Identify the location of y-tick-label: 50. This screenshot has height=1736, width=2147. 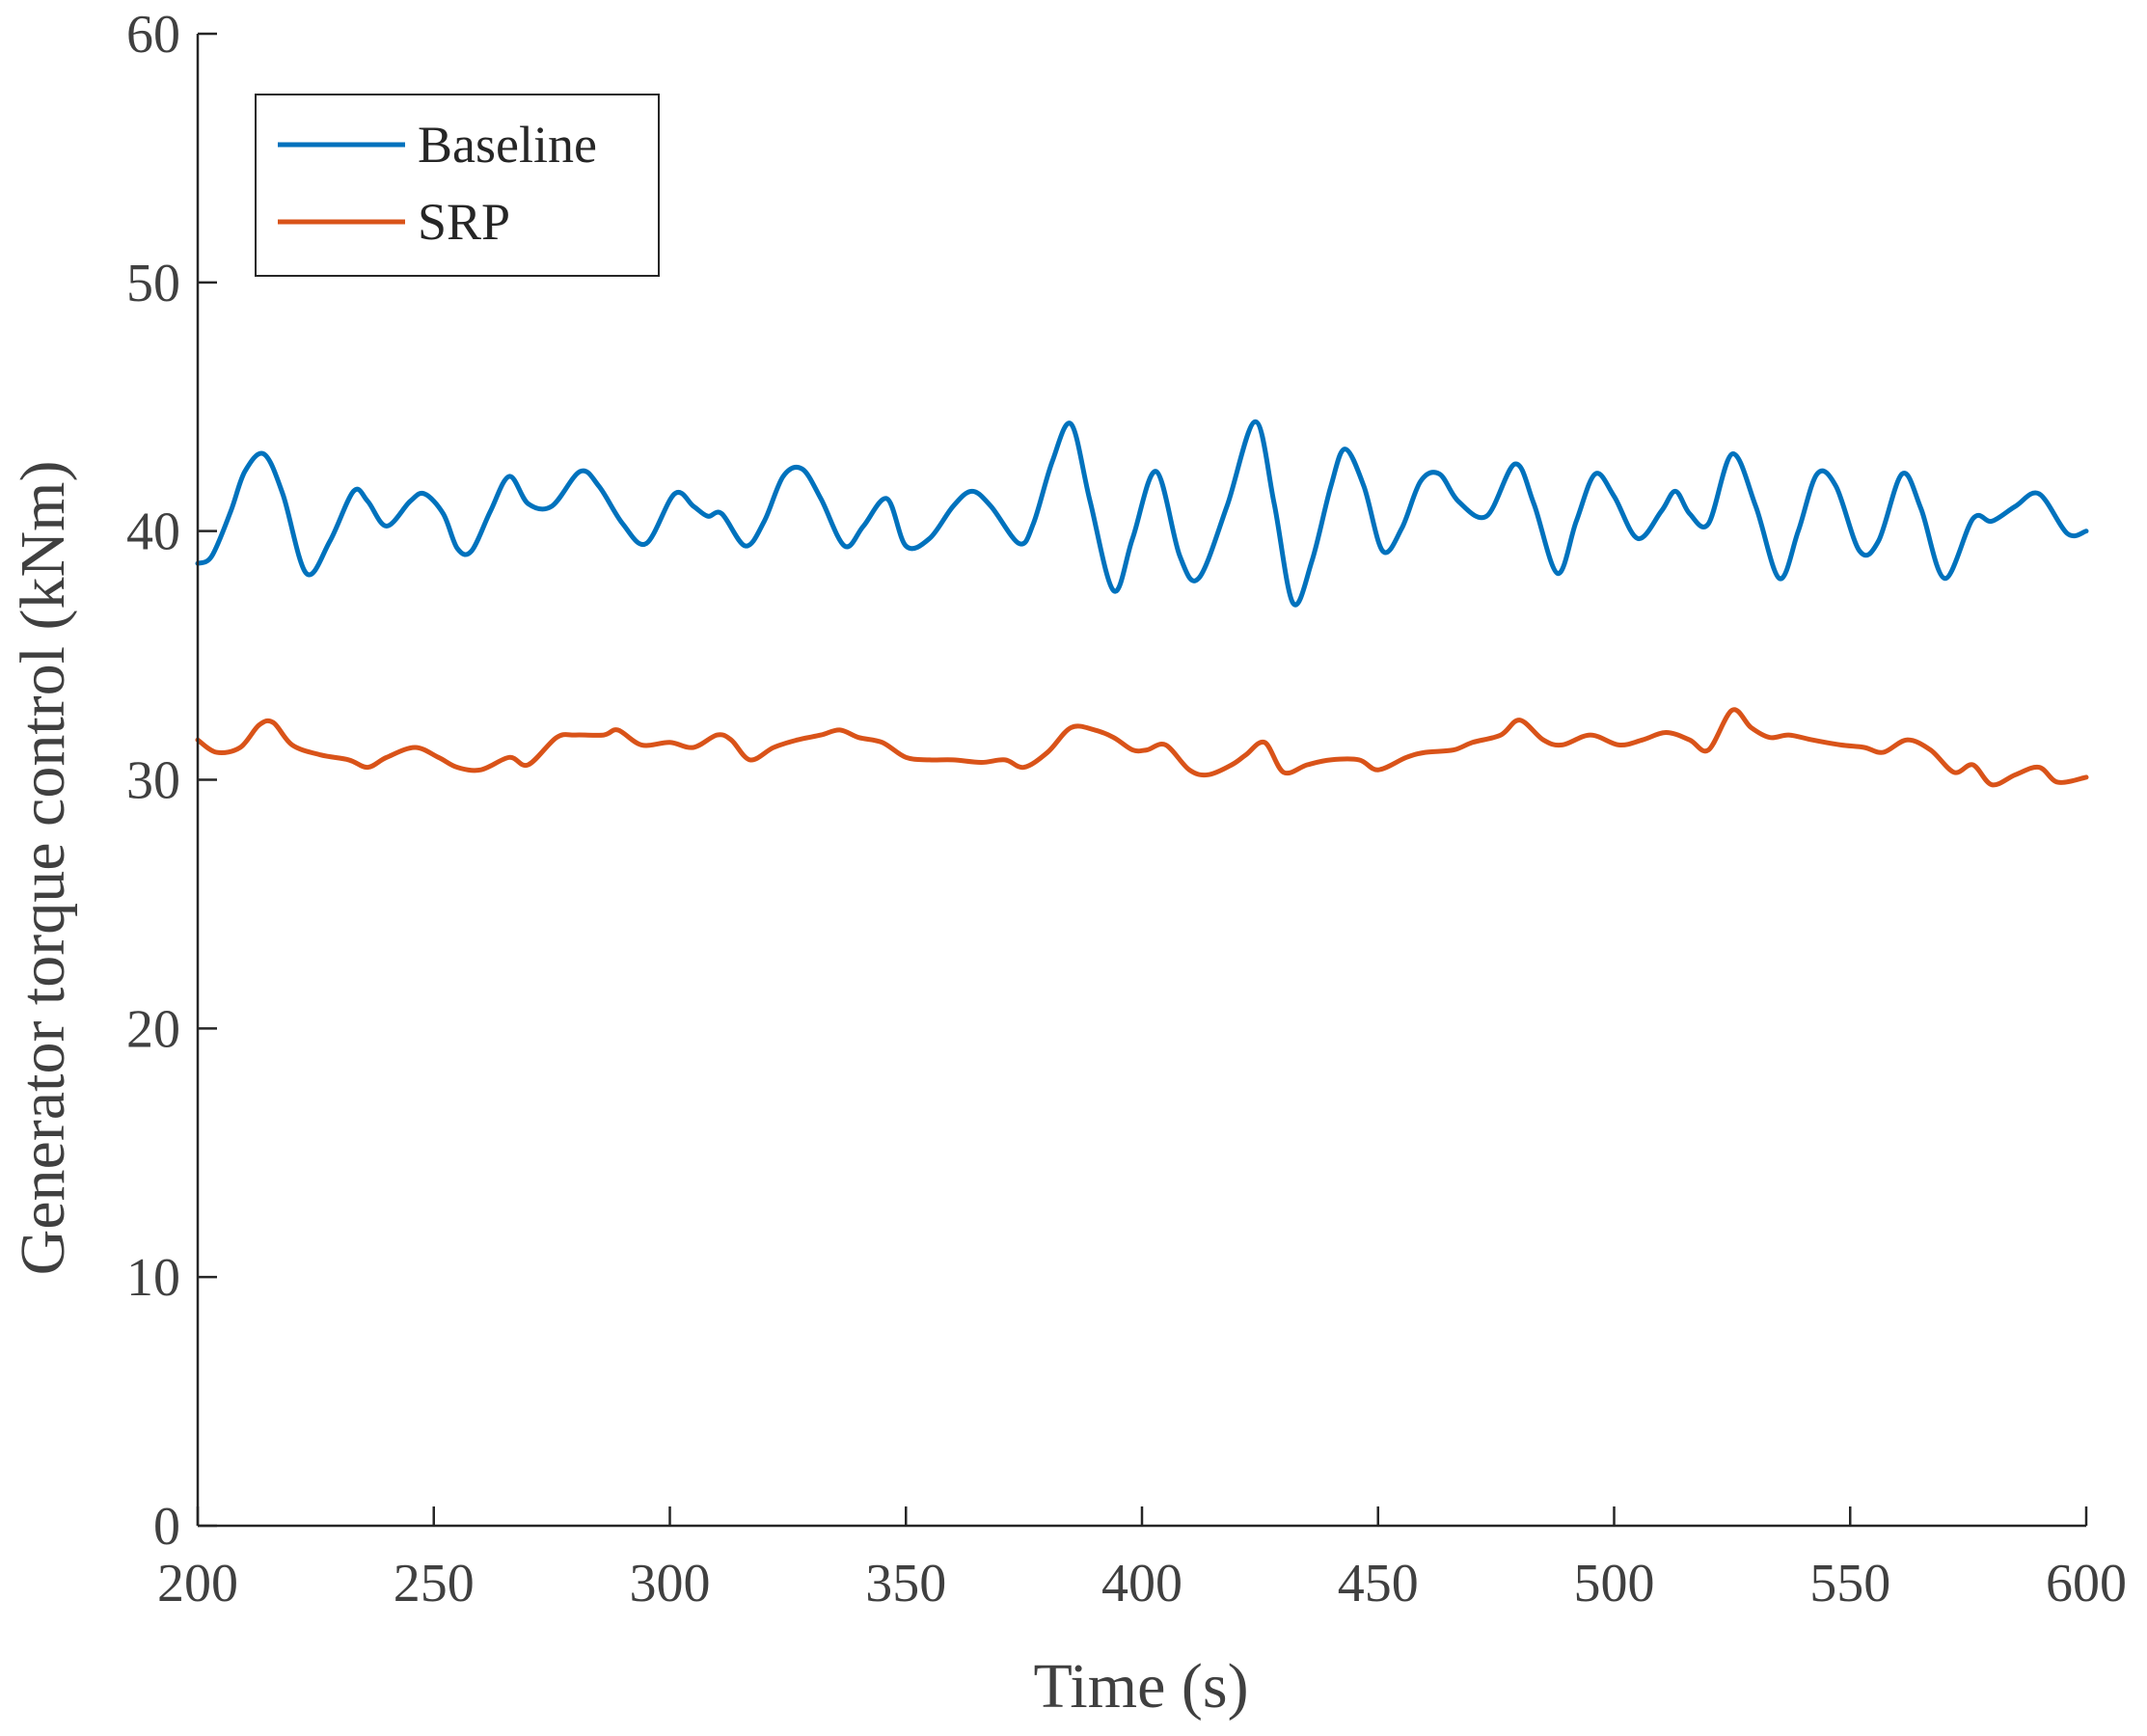
(153, 284).